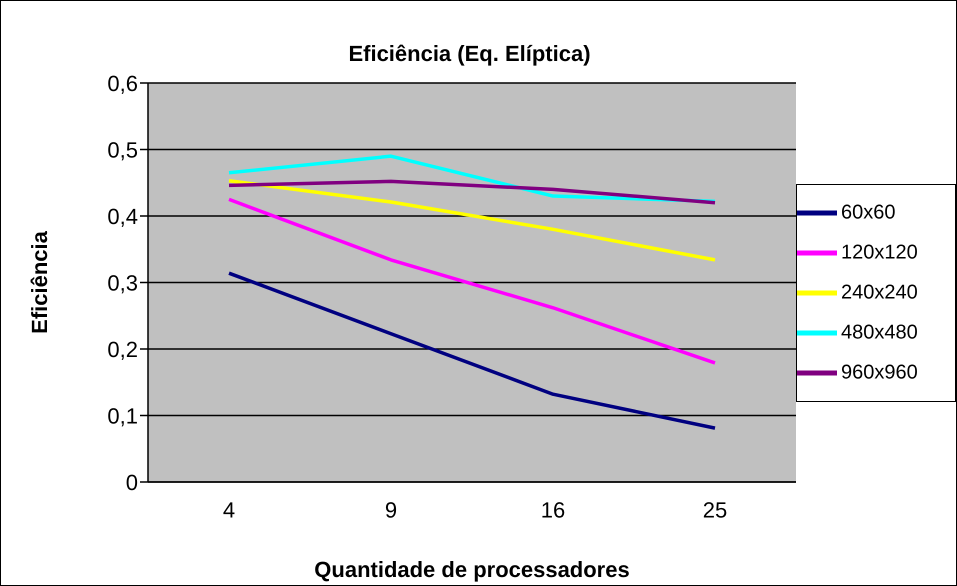 Image resolution: width=957 pixels, height=586 pixels. What do you see at coordinates (122, 415) in the screenshot?
I see `y-tick-label: 0,1` at bounding box center [122, 415].